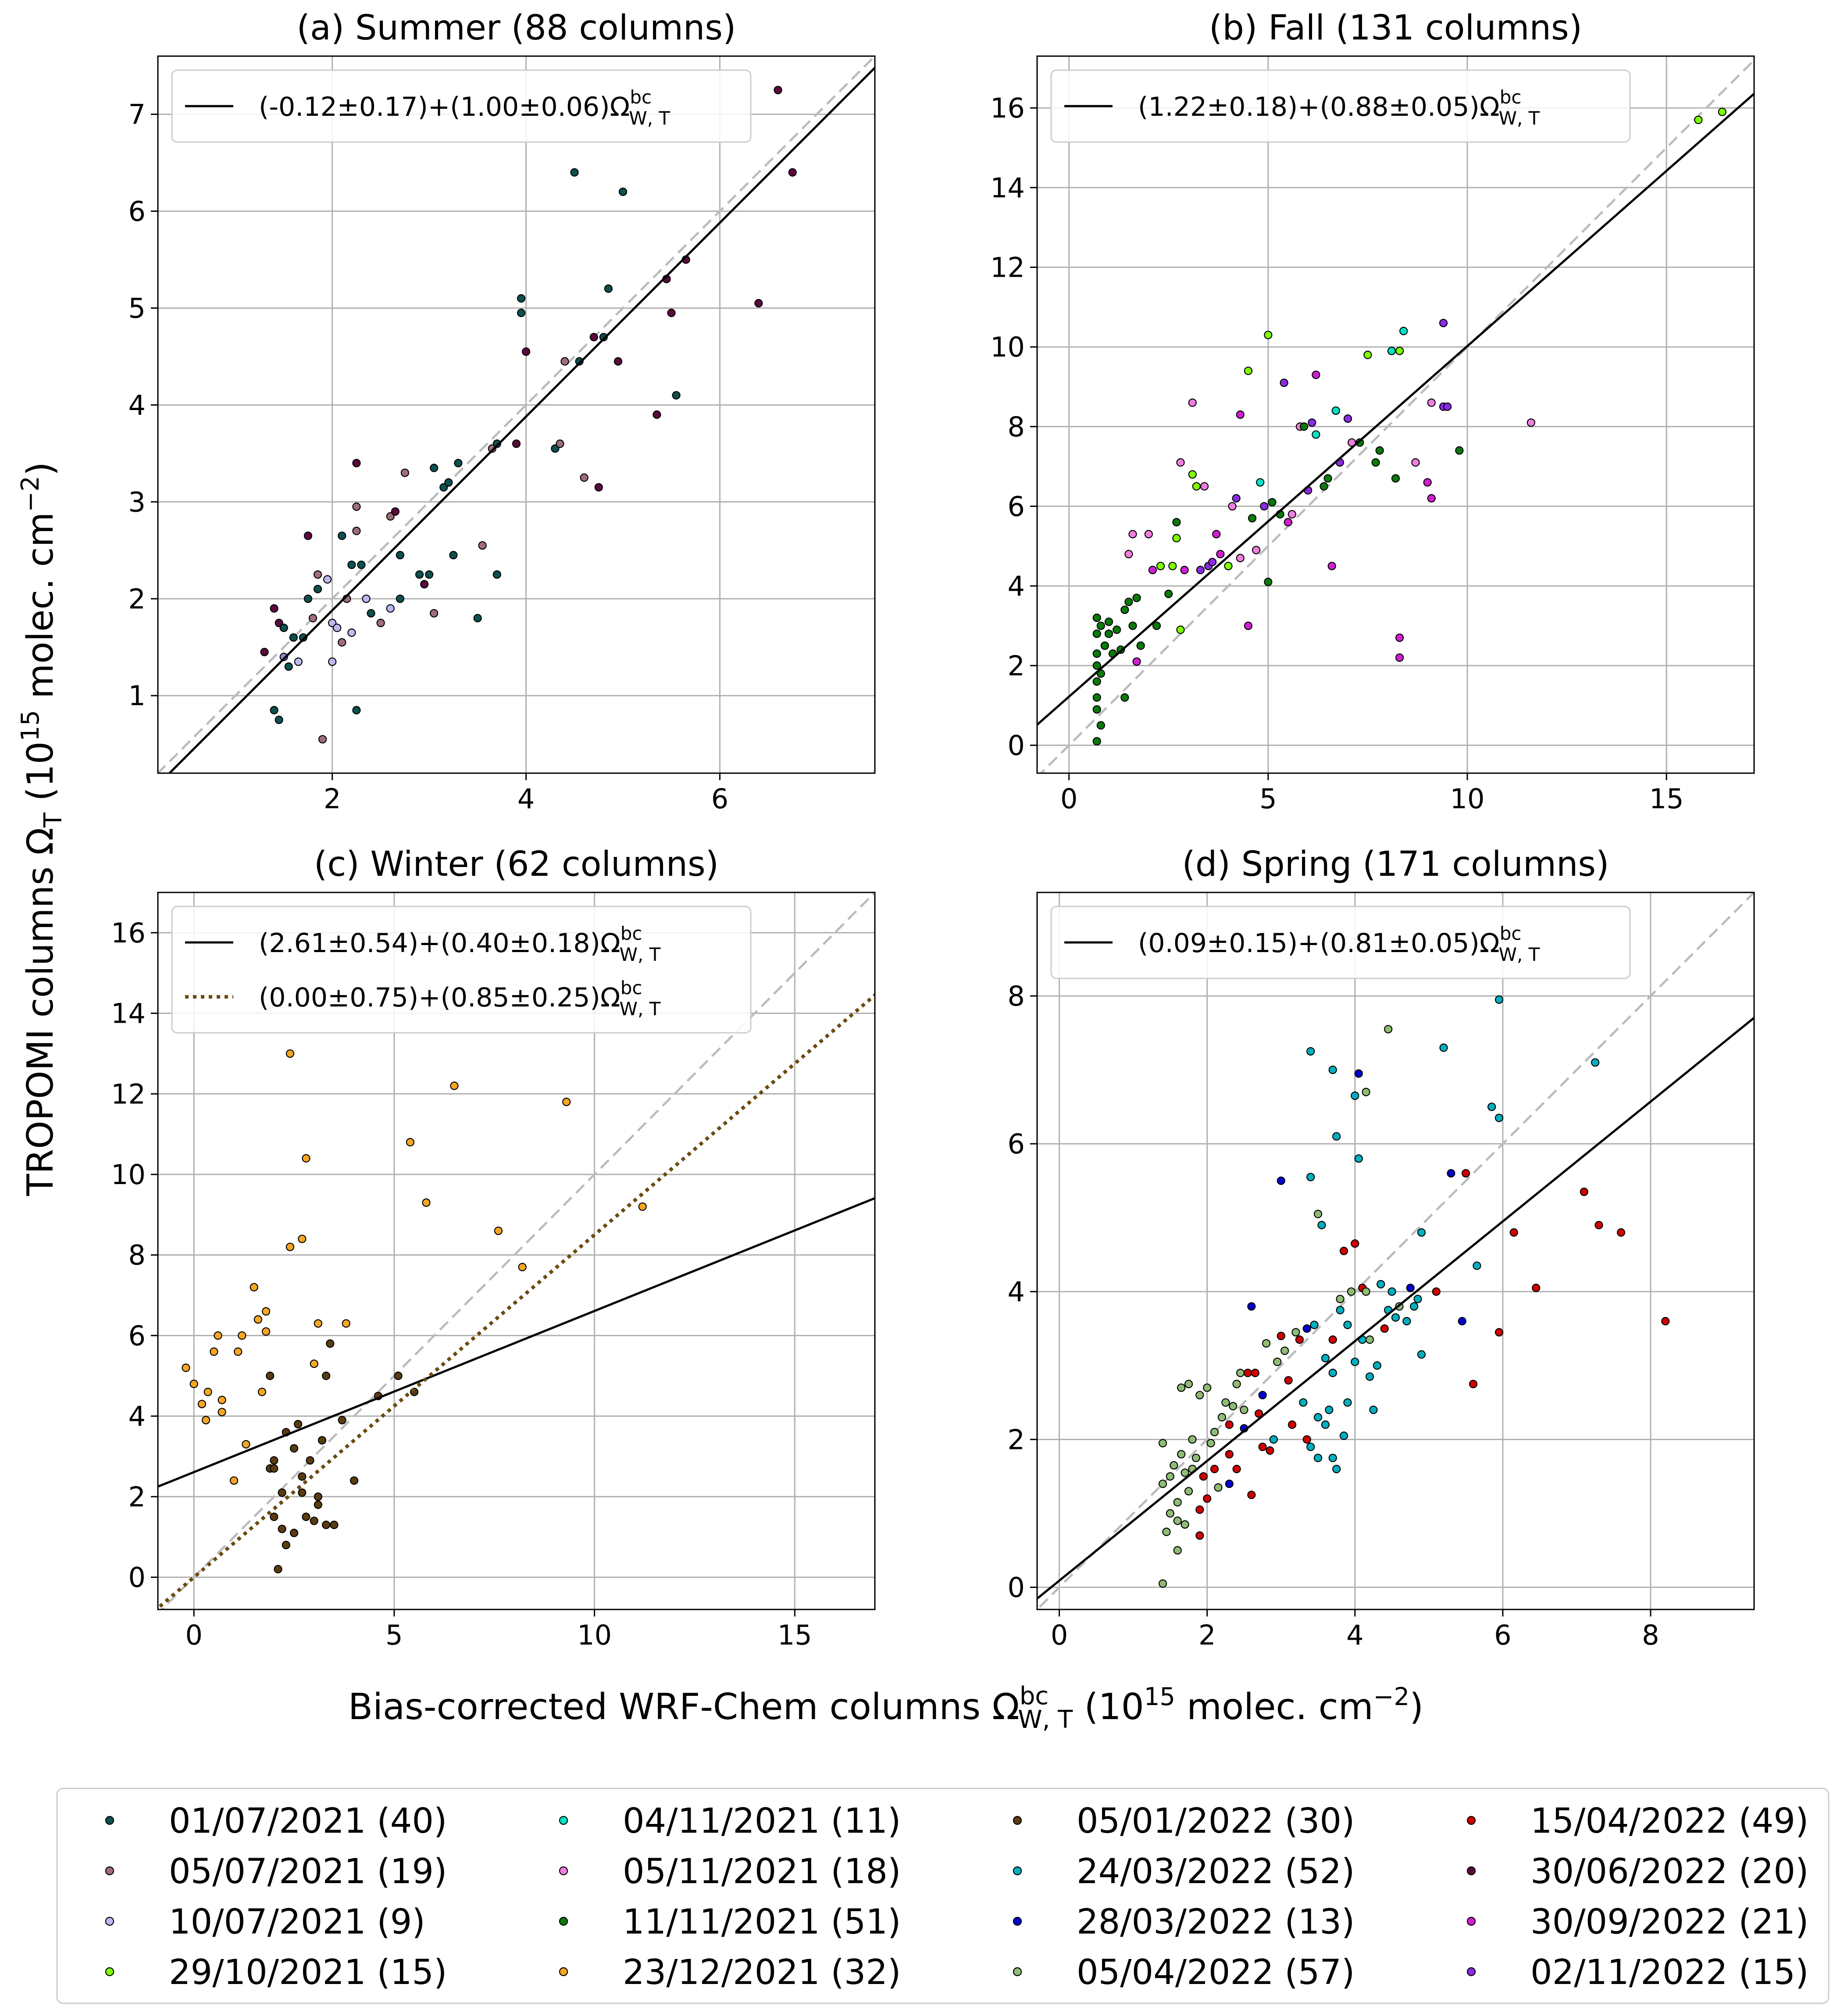  I want to click on y-tick-label-c-6: 12, so click(128, 1094).